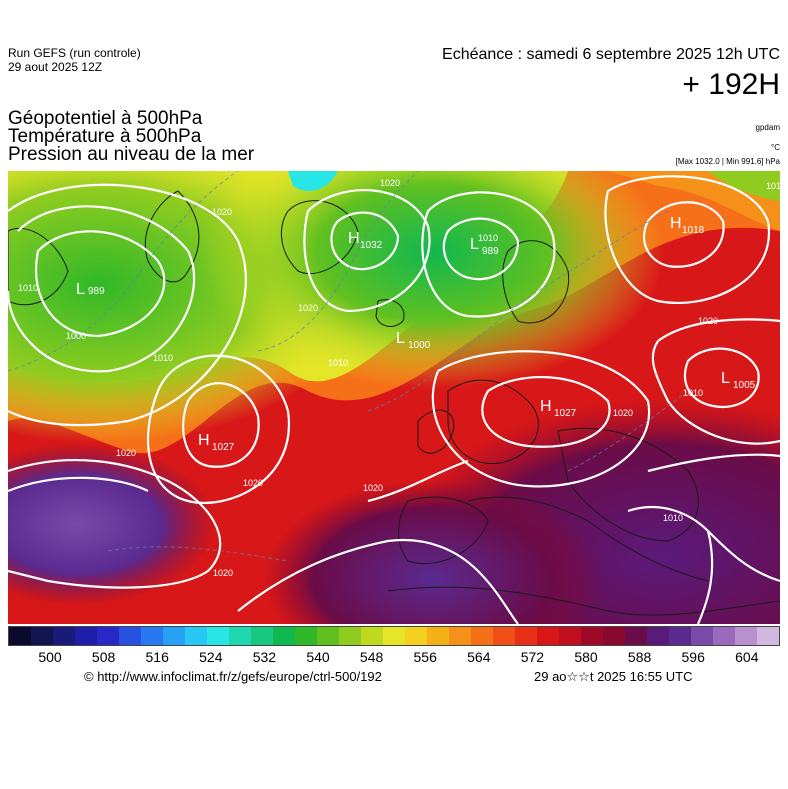 The image size is (788, 789). I want to click on lead-time: + 192H, so click(731, 84).